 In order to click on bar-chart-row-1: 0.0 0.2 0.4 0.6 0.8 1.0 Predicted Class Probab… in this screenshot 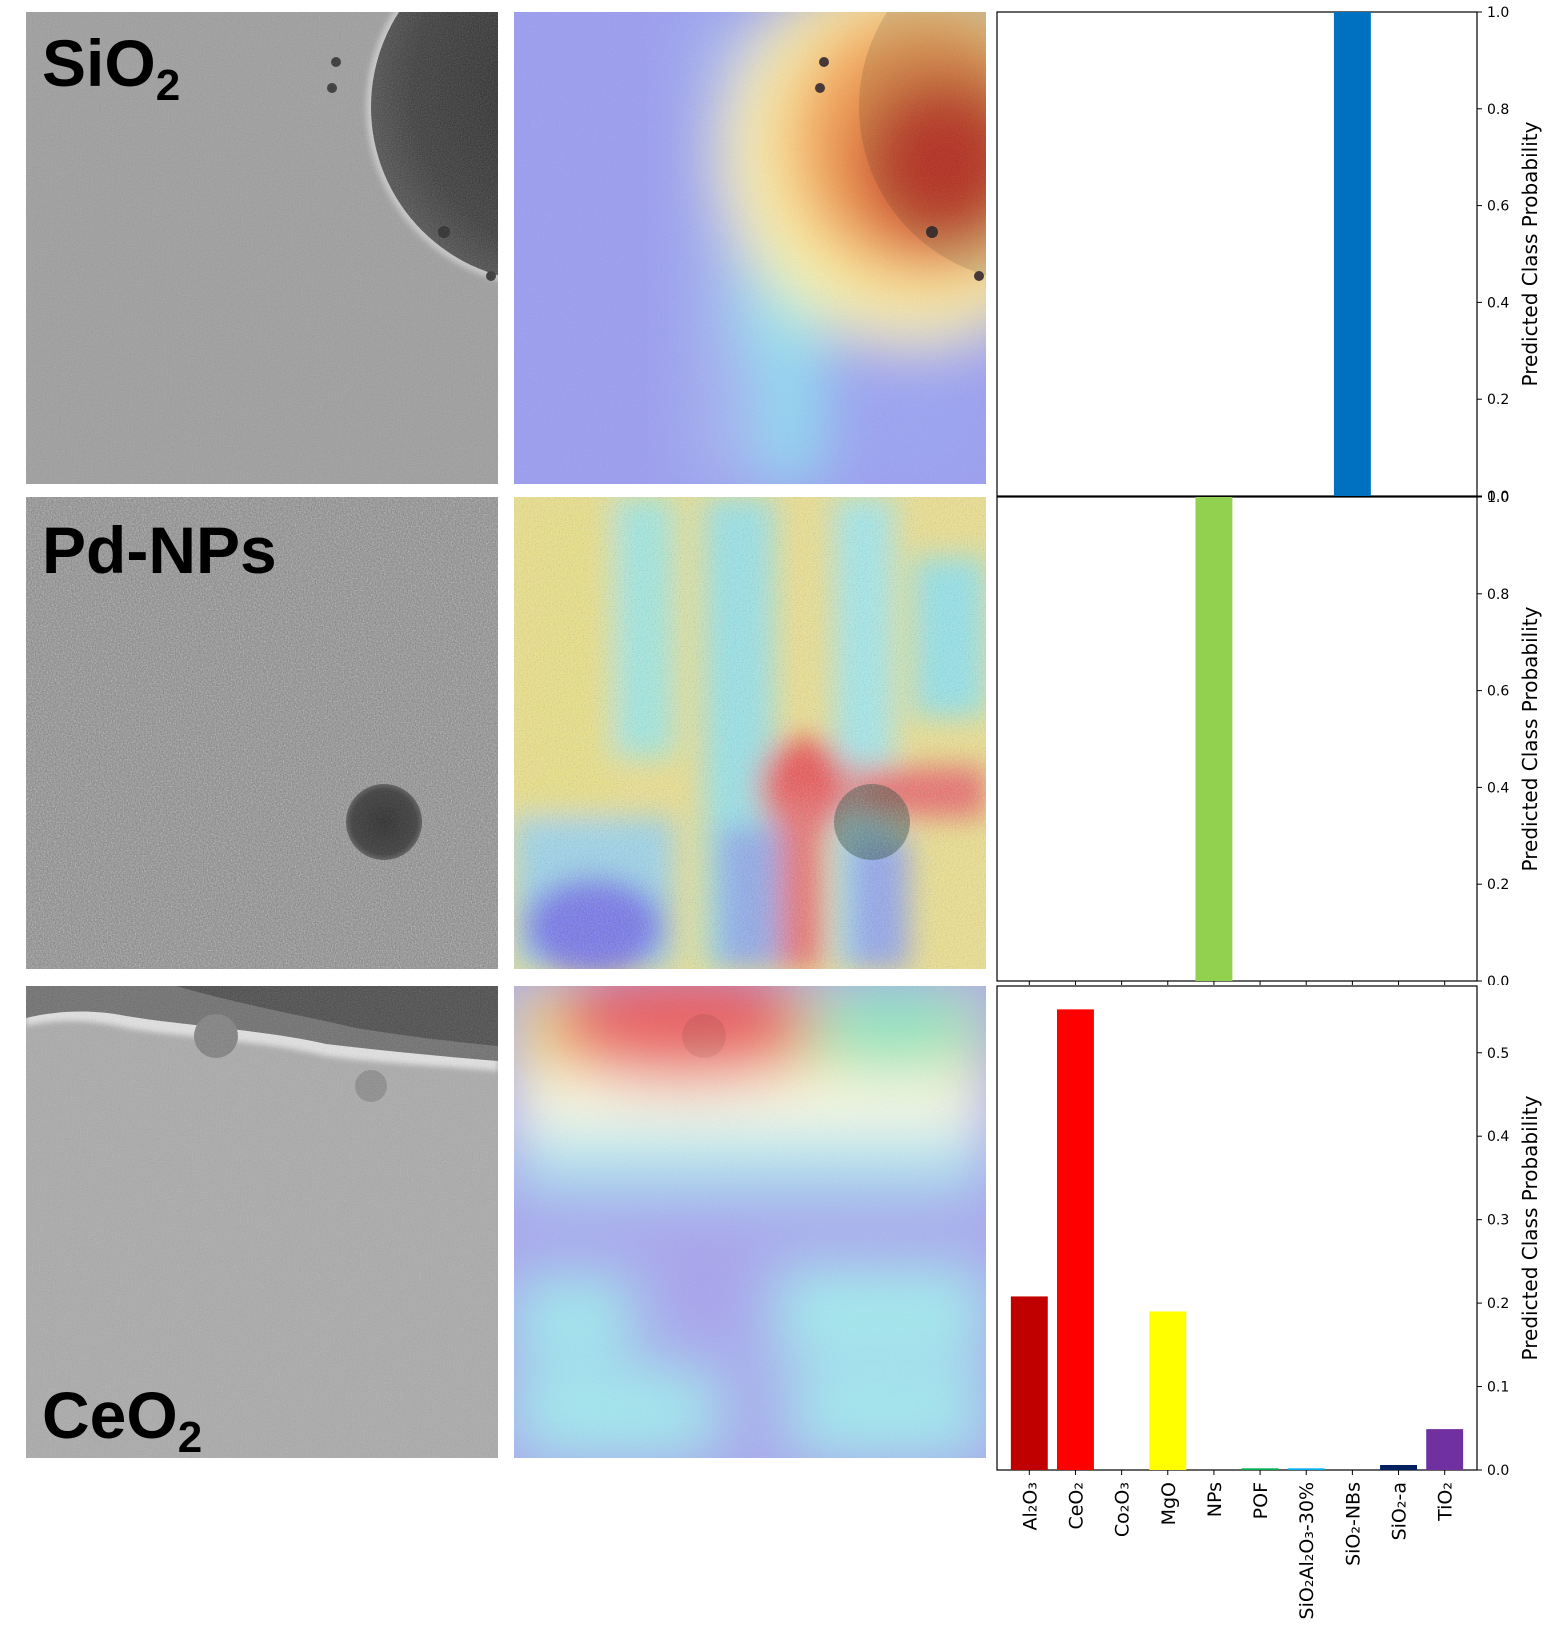, I will do `click(1269, 252)`.